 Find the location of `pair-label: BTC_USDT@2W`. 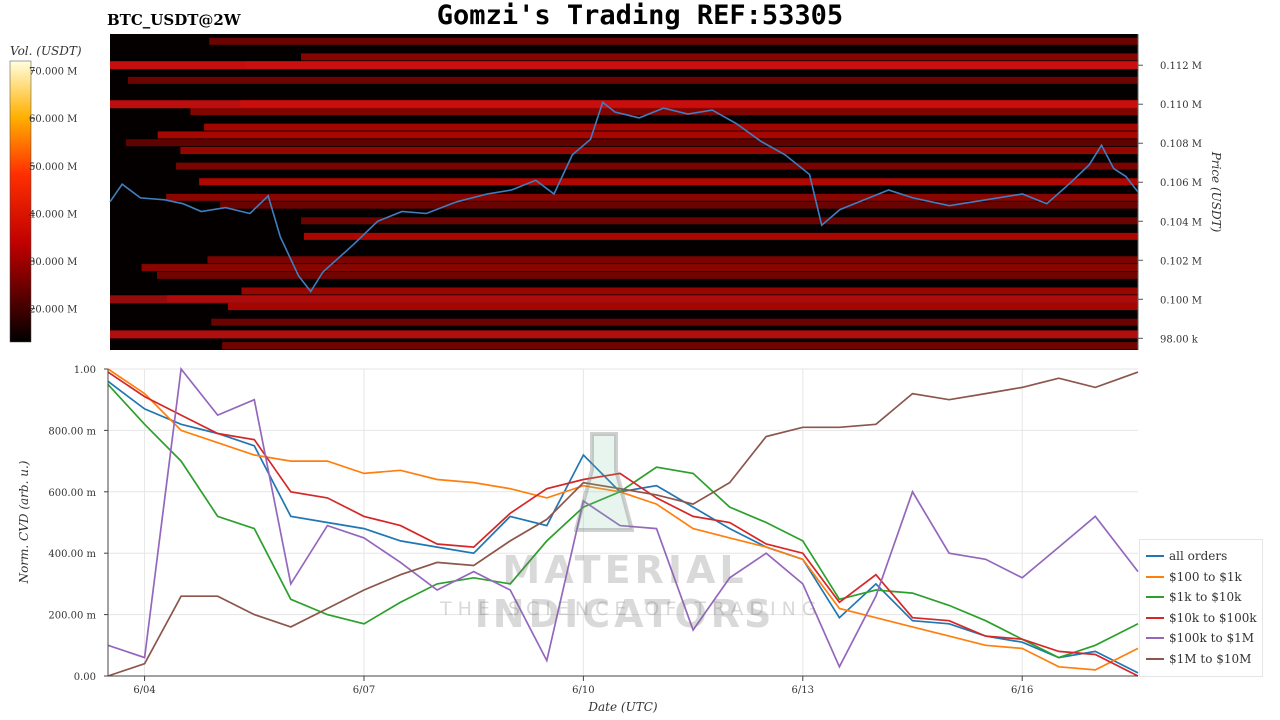

pair-label: BTC_USDT@2W is located at coordinates (174, 20).